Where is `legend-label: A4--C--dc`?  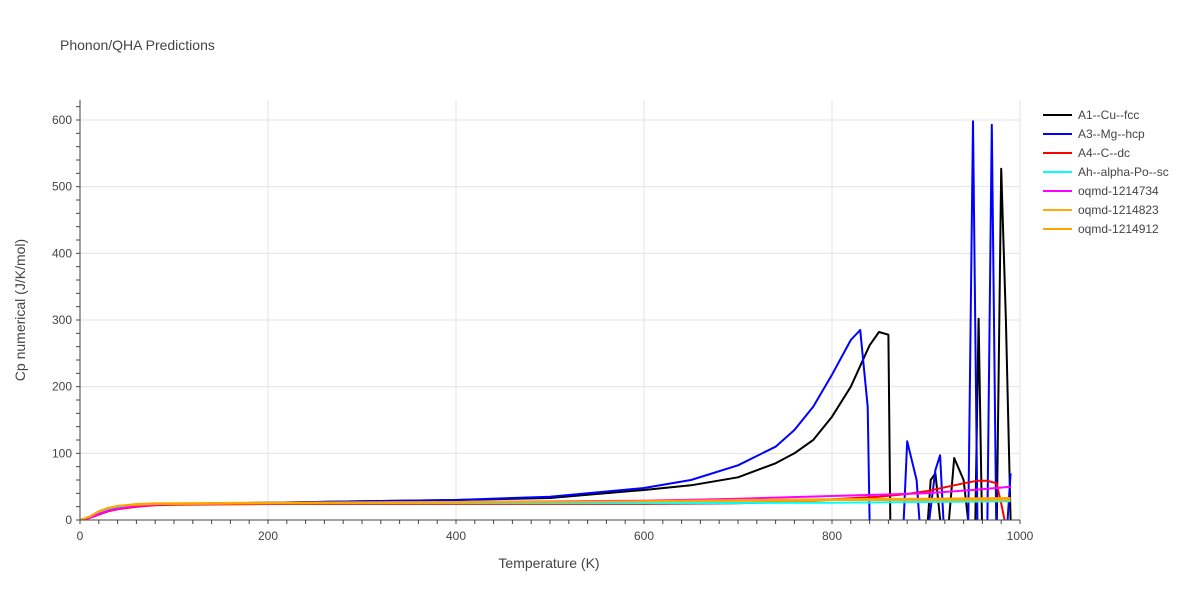 legend-label: A4--C--dc is located at coordinates (1104, 153).